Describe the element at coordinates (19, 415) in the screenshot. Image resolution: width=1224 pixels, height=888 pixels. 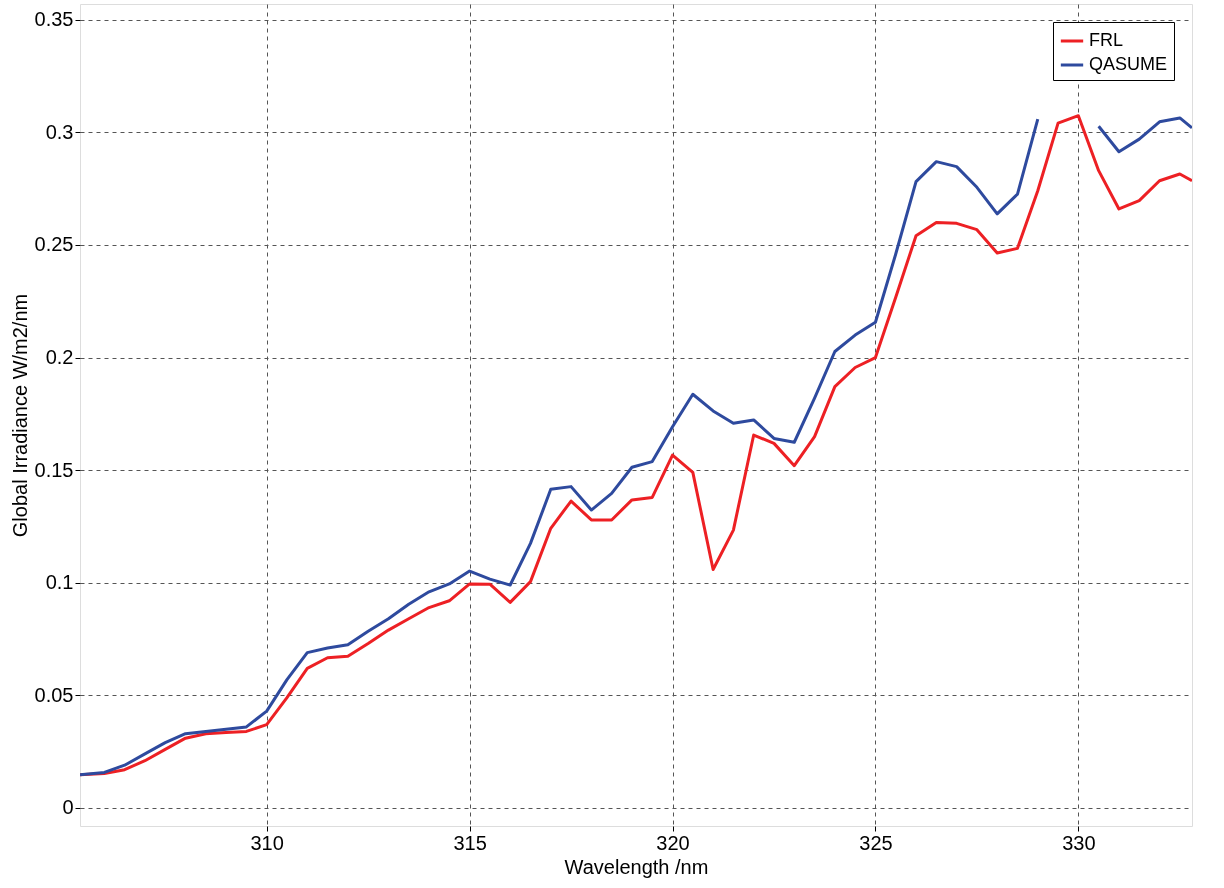
I see `y-axis-title: Global Irradiance W/m2/nm` at that location.